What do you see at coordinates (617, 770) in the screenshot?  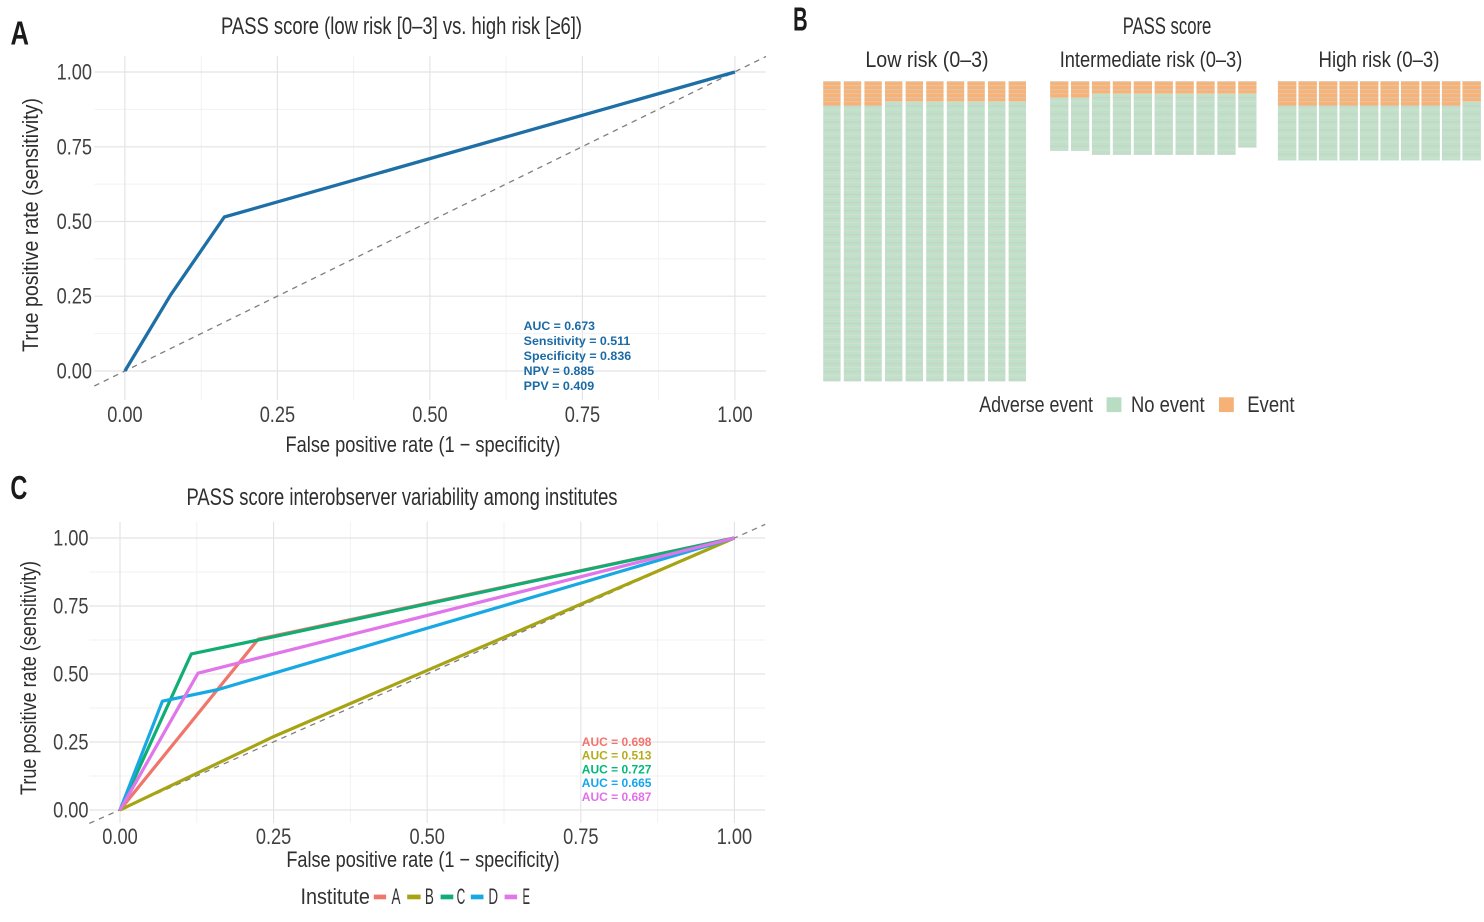 I see `svg-text: AUC = 0.727` at bounding box center [617, 770].